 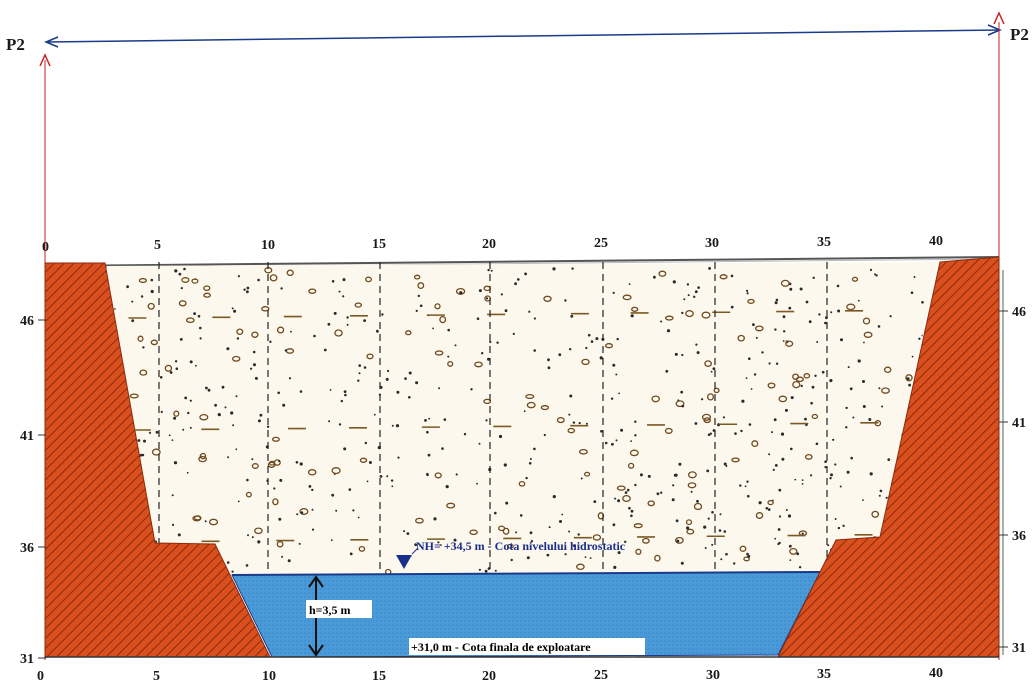 I want to click on bottom-tick-label: 40, so click(x=936, y=673).